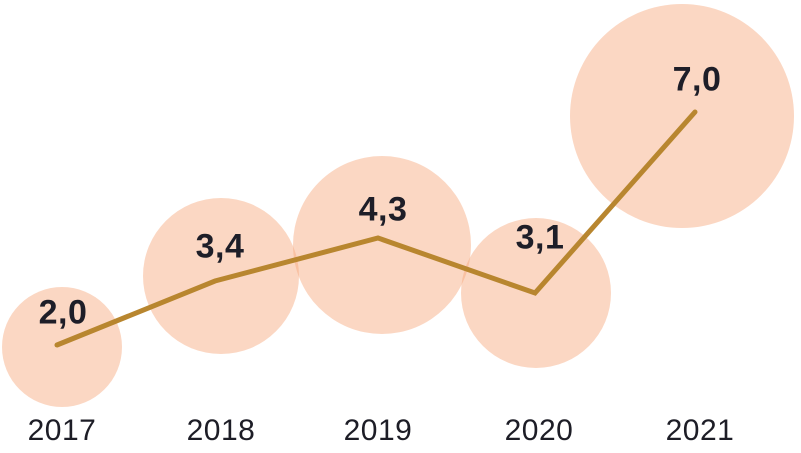  I want to click on axis-label-2018: 2018, so click(221, 430).